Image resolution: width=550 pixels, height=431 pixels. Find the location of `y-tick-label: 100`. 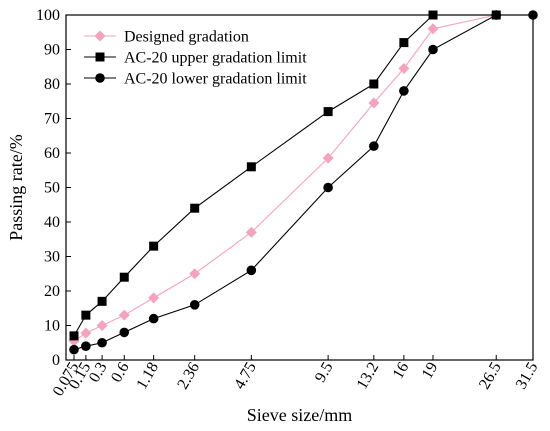

y-tick-label: 100 is located at coordinates (48, 15).